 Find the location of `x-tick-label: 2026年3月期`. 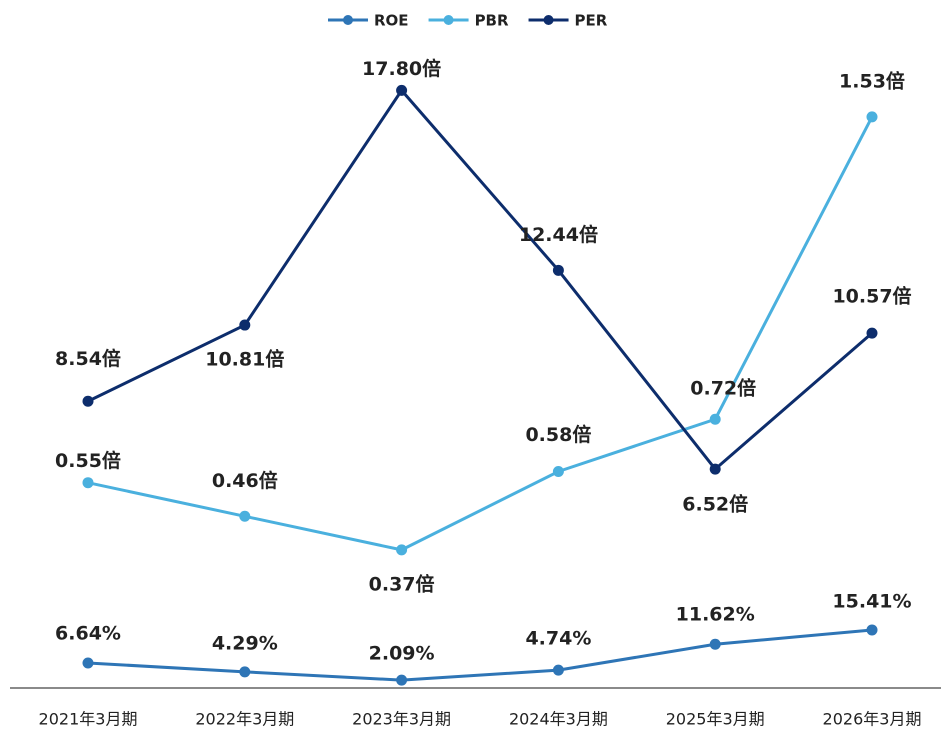

x-tick-label: 2026年3月期 is located at coordinates (872, 719).